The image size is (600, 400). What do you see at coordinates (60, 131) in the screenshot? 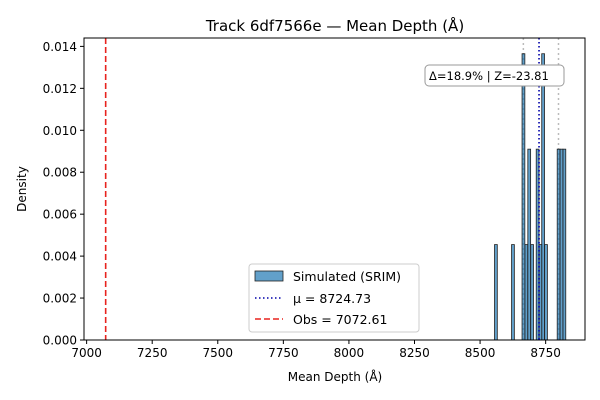
I see `y-tick-label: 0.010` at bounding box center [60, 131].